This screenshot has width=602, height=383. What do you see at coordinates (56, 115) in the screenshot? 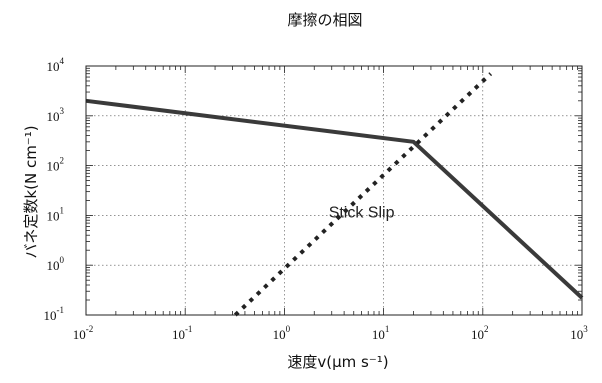
I see `y-tick-label: 10³` at bounding box center [56, 115].